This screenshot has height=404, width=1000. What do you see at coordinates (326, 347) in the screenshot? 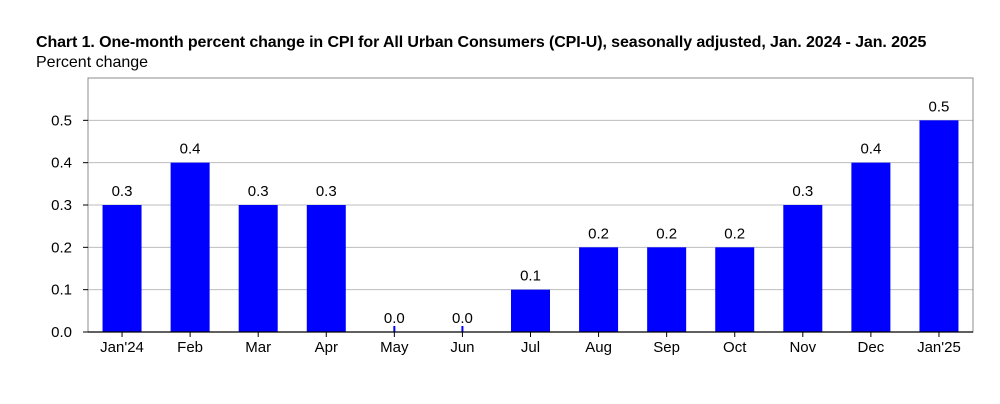
I see `x-tick-label: Apr` at bounding box center [326, 347].